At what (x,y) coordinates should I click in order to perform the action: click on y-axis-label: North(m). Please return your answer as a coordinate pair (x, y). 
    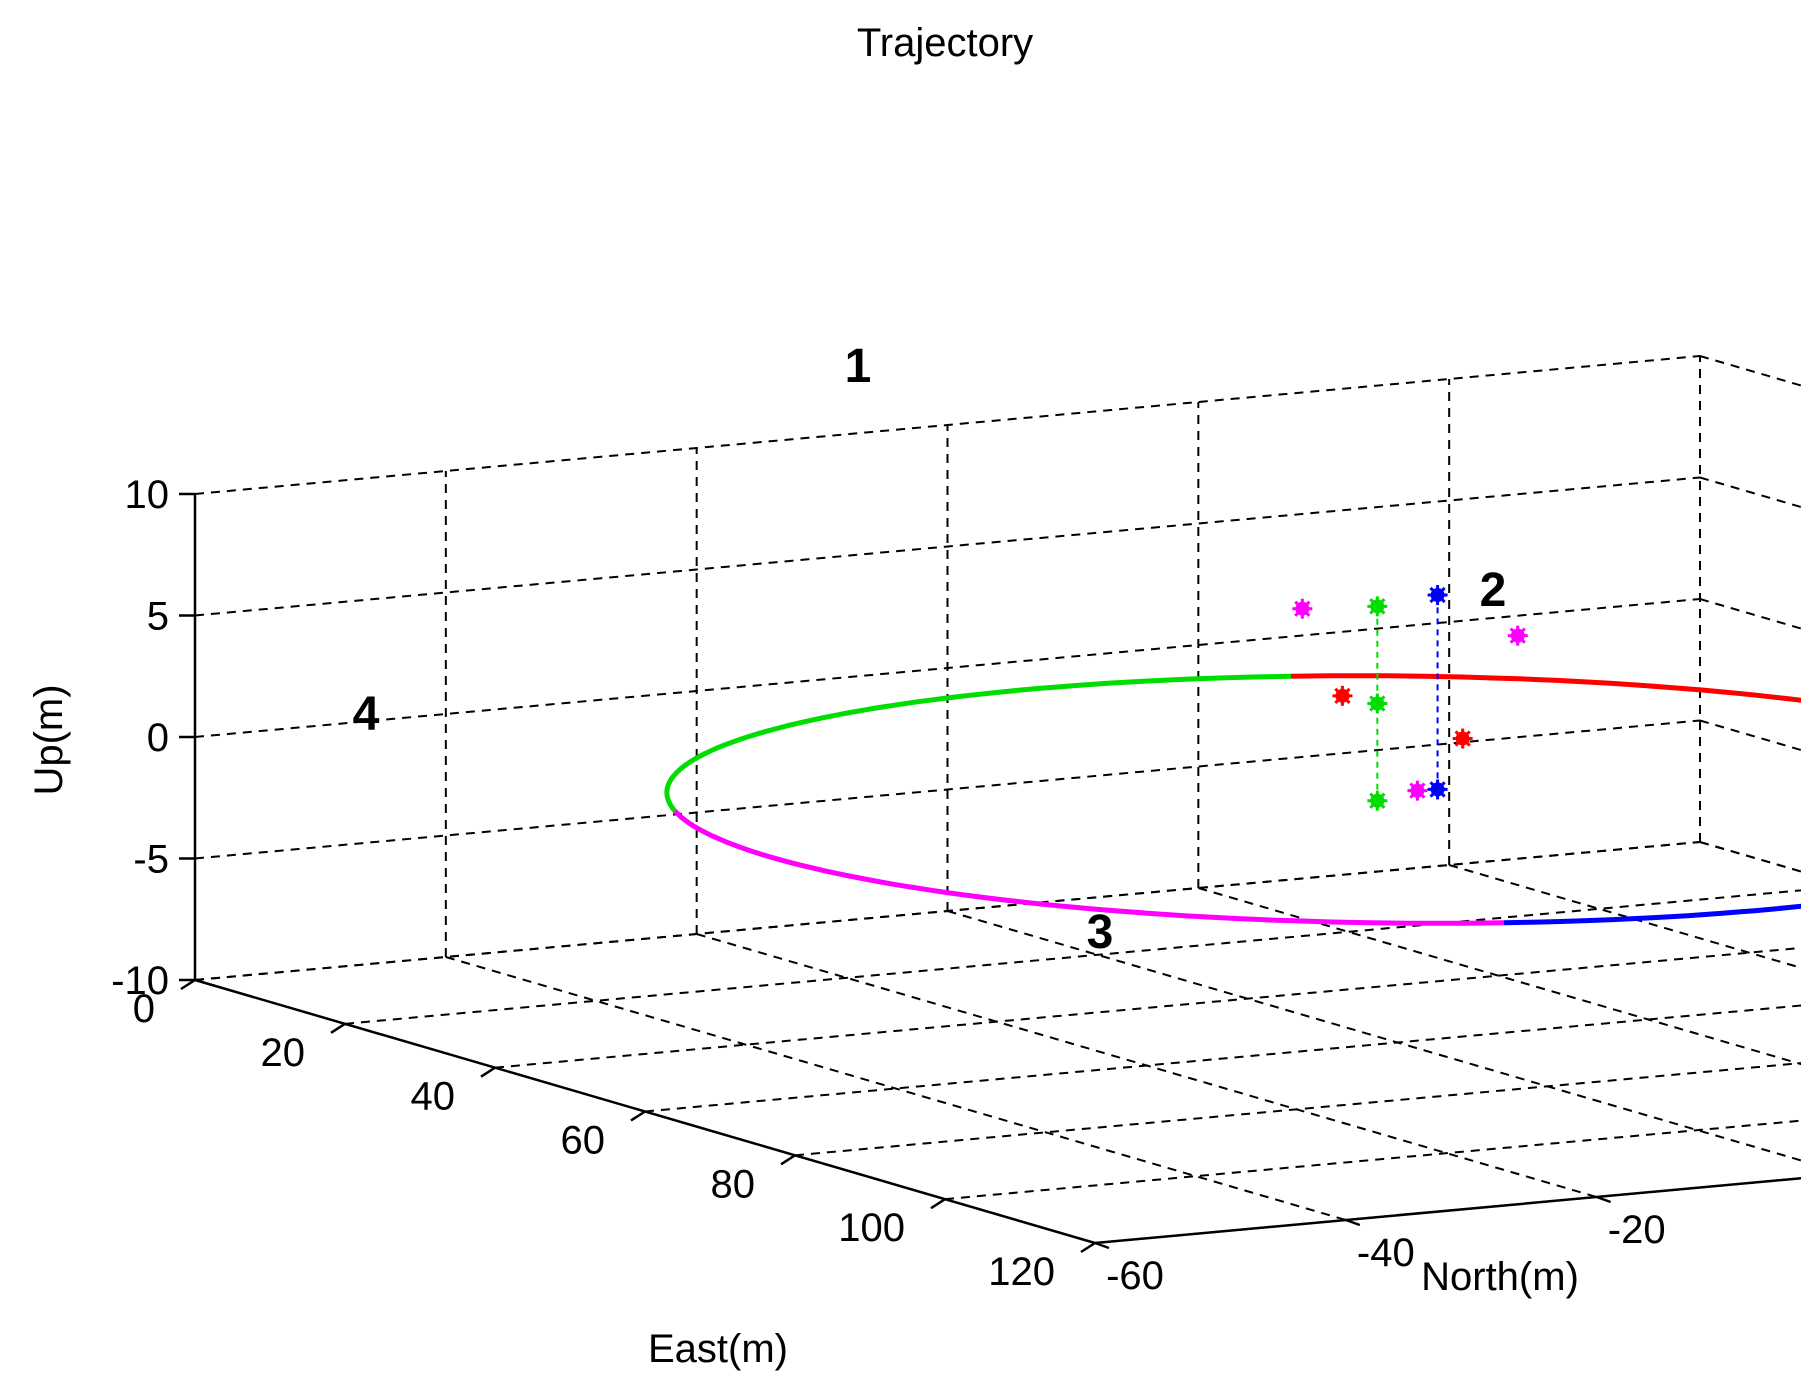
    Looking at the image, I should click on (1500, 1277).